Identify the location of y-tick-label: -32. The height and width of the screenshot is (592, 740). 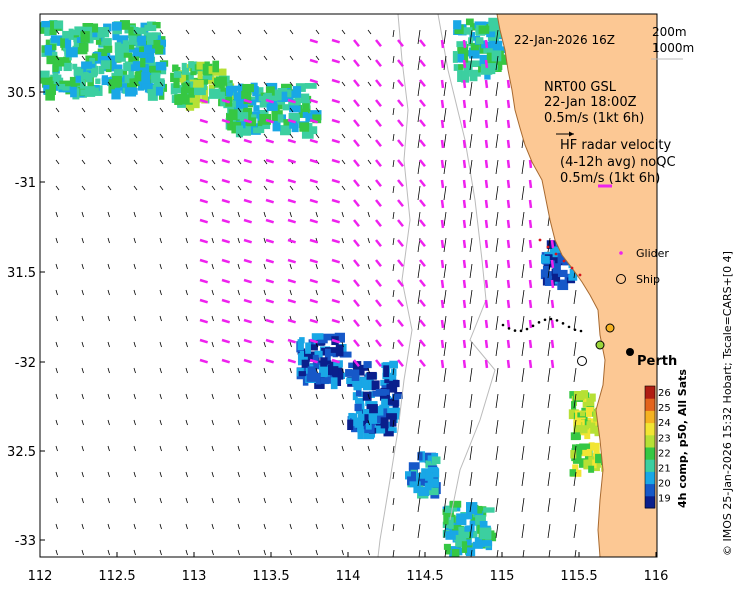
(25, 363).